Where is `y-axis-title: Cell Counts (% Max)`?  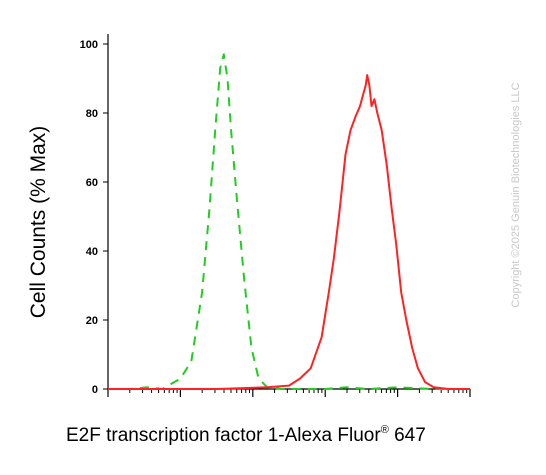 y-axis-title: Cell Counts (% Max) is located at coordinates (38, 222).